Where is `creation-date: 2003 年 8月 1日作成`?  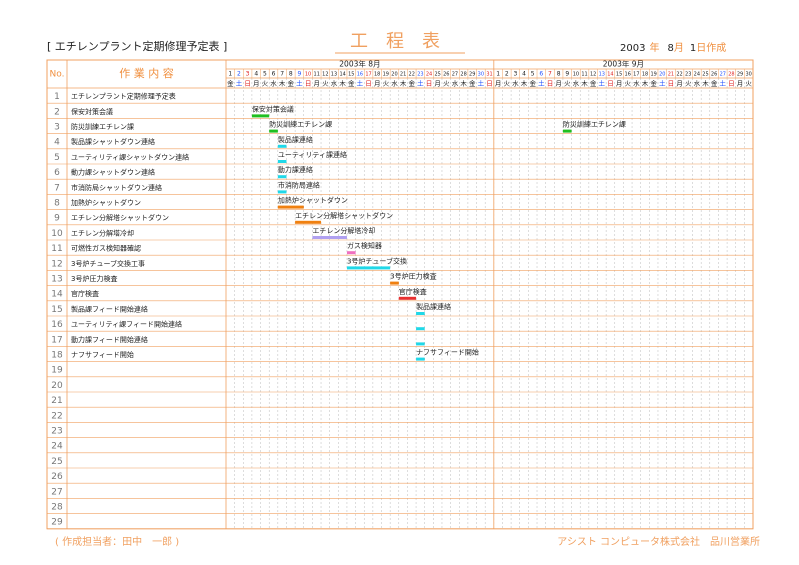 creation-date: 2003 年 8月 1日作成 is located at coordinates (673, 47).